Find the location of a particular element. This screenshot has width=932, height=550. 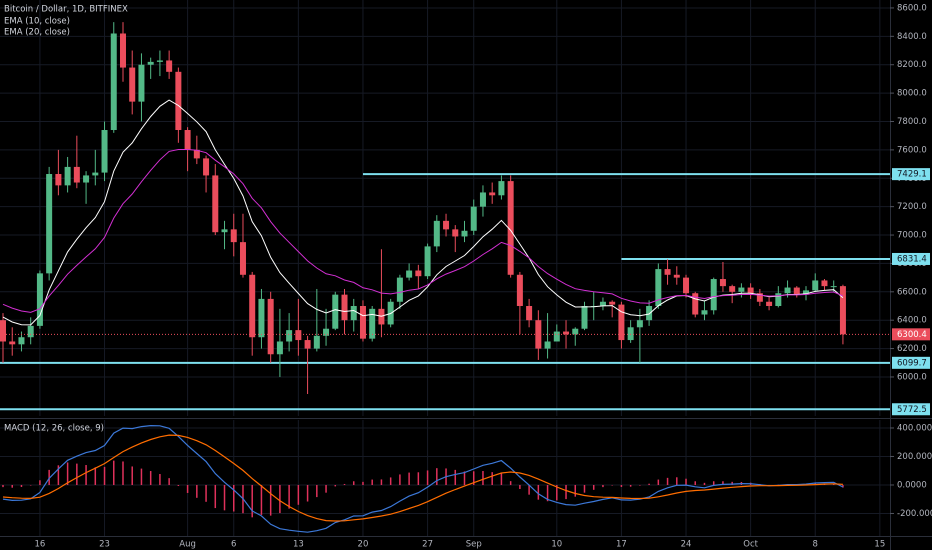

x-tick-label: Aug is located at coordinates (187, 545).